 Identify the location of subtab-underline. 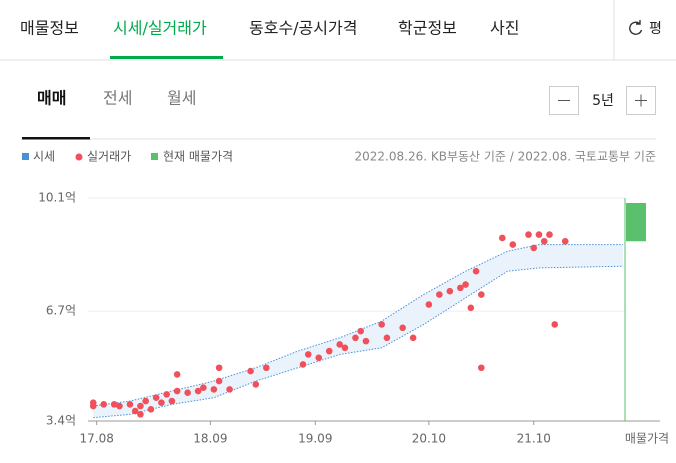
(56, 138).